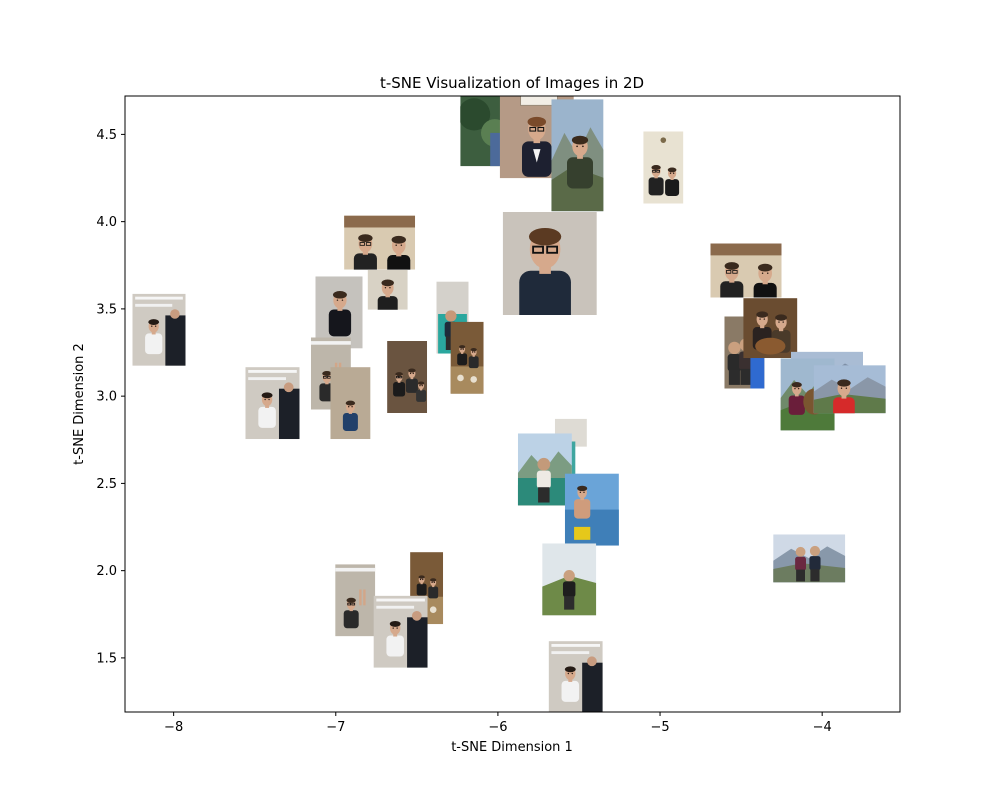 The width and height of the screenshot is (1000, 800). What do you see at coordinates (106, 484) in the screenshot?
I see `y-tick-label: 2.5` at bounding box center [106, 484].